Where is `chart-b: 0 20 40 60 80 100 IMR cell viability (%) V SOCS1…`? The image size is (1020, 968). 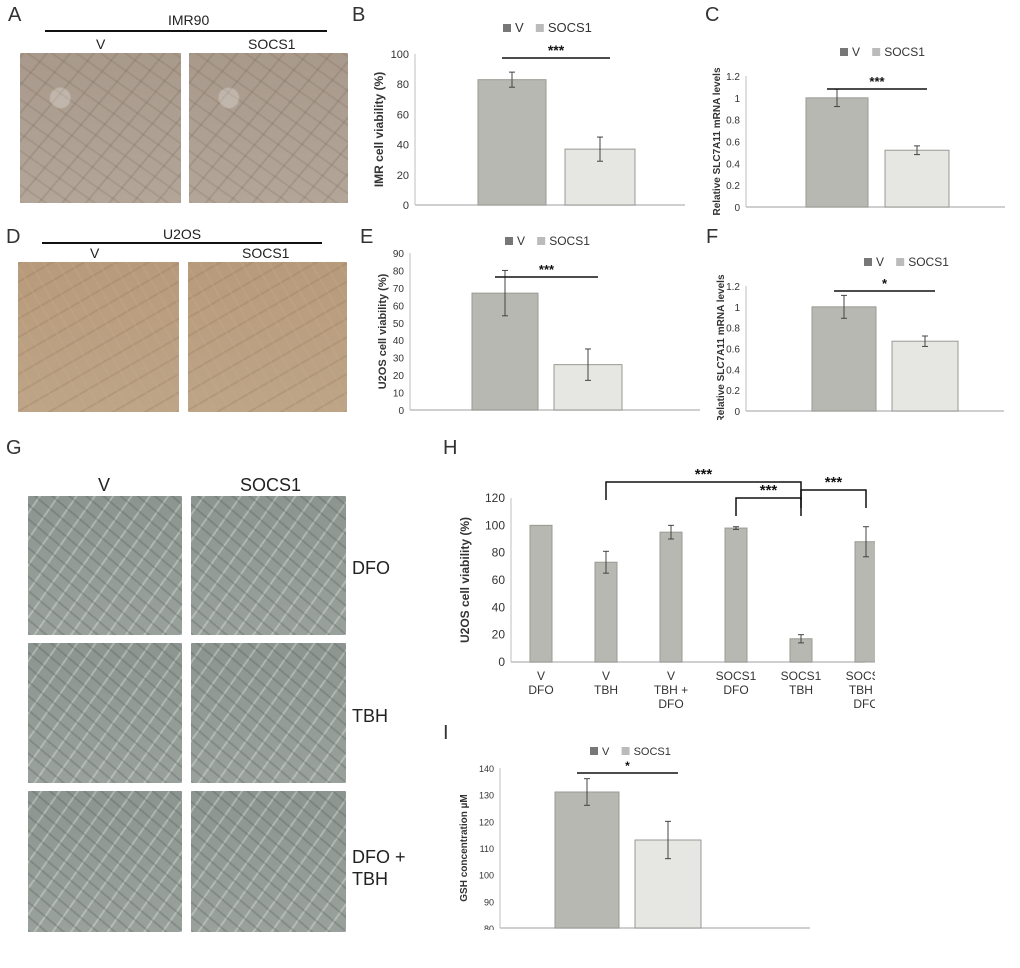 chart-b: 0 20 40 60 80 100 IMR cell viability (%) V SOCS1… is located at coordinates (528, 116).